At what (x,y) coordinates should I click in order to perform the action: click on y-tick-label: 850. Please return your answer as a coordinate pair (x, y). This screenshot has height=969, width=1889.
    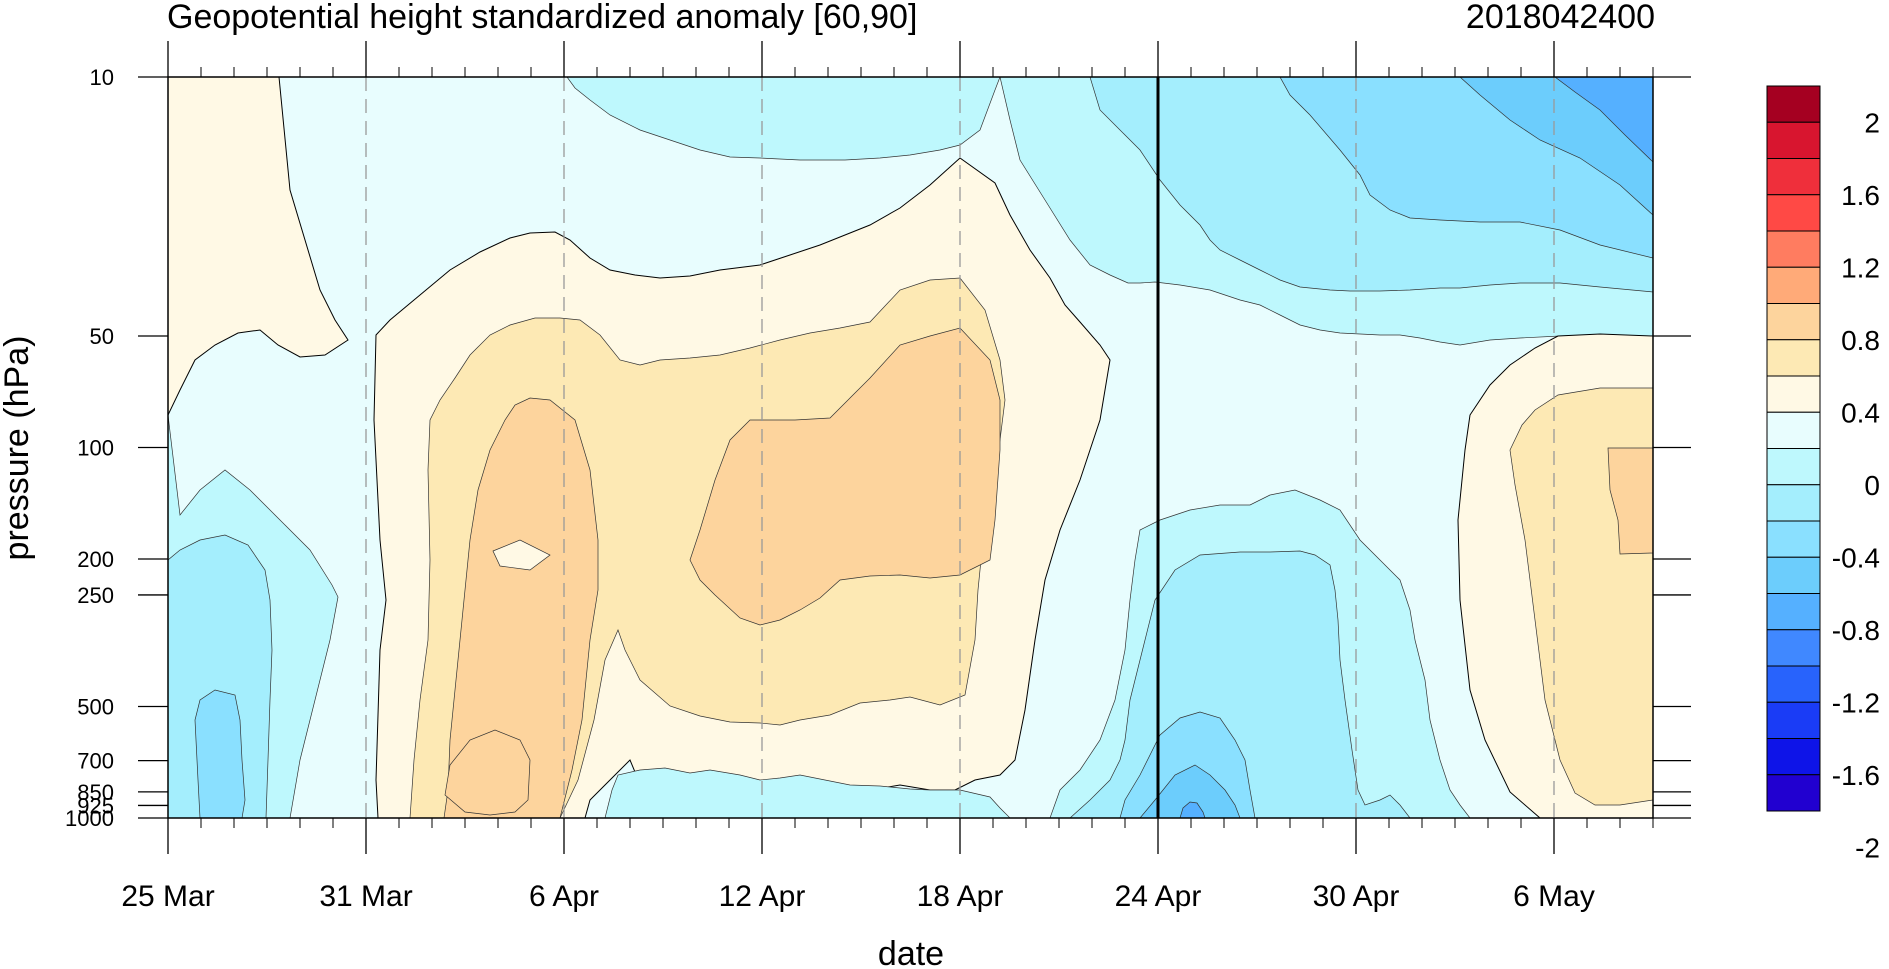
    Looking at the image, I should click on (95, 792).